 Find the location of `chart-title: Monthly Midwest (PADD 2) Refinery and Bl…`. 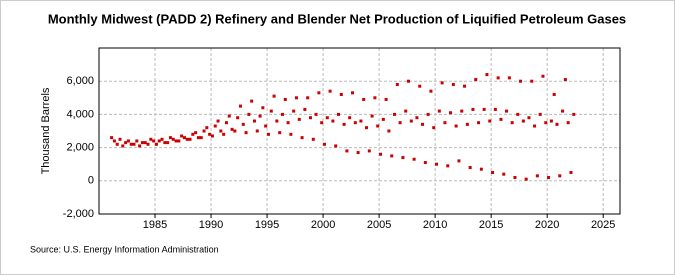

chart-title: Monthly Midwest (PADD 2) Refinery and Bl… is located at coordinates (337, 18).